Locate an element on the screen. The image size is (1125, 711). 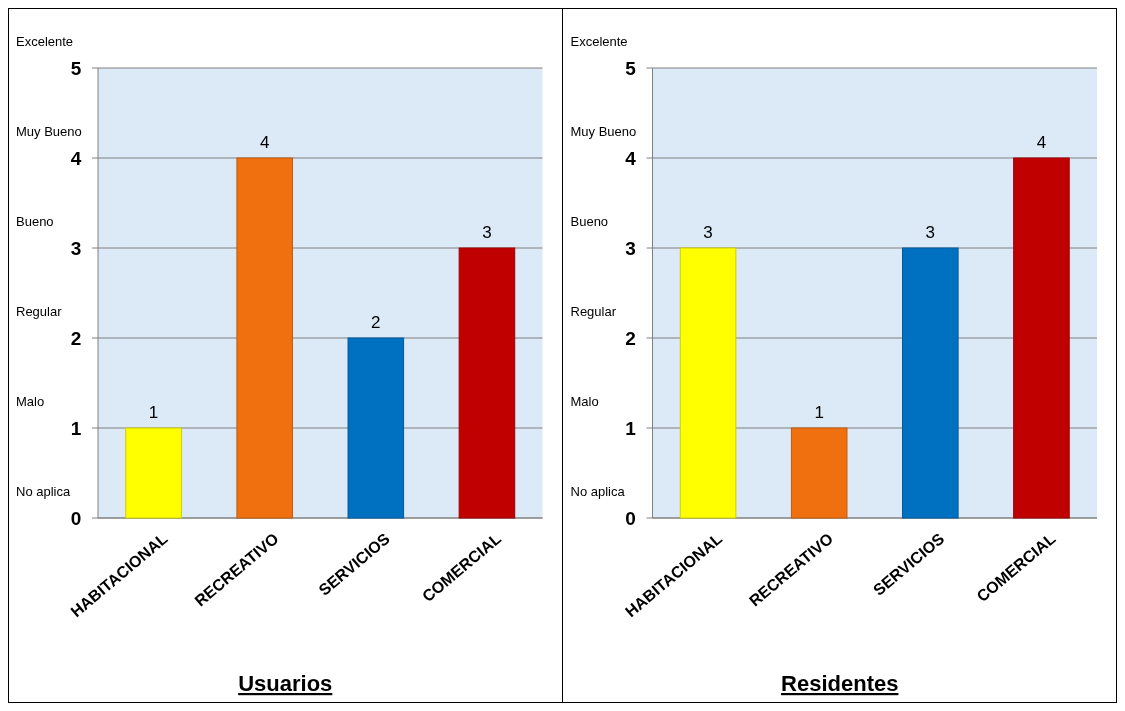
data-label: 2 is located at coordinates (376, 322).